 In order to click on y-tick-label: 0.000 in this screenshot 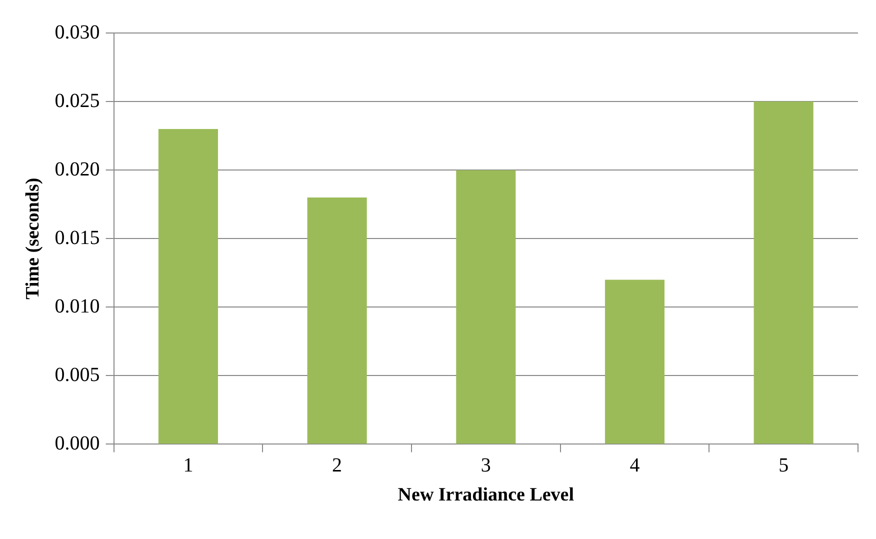, I will do `click(77, 443)`.